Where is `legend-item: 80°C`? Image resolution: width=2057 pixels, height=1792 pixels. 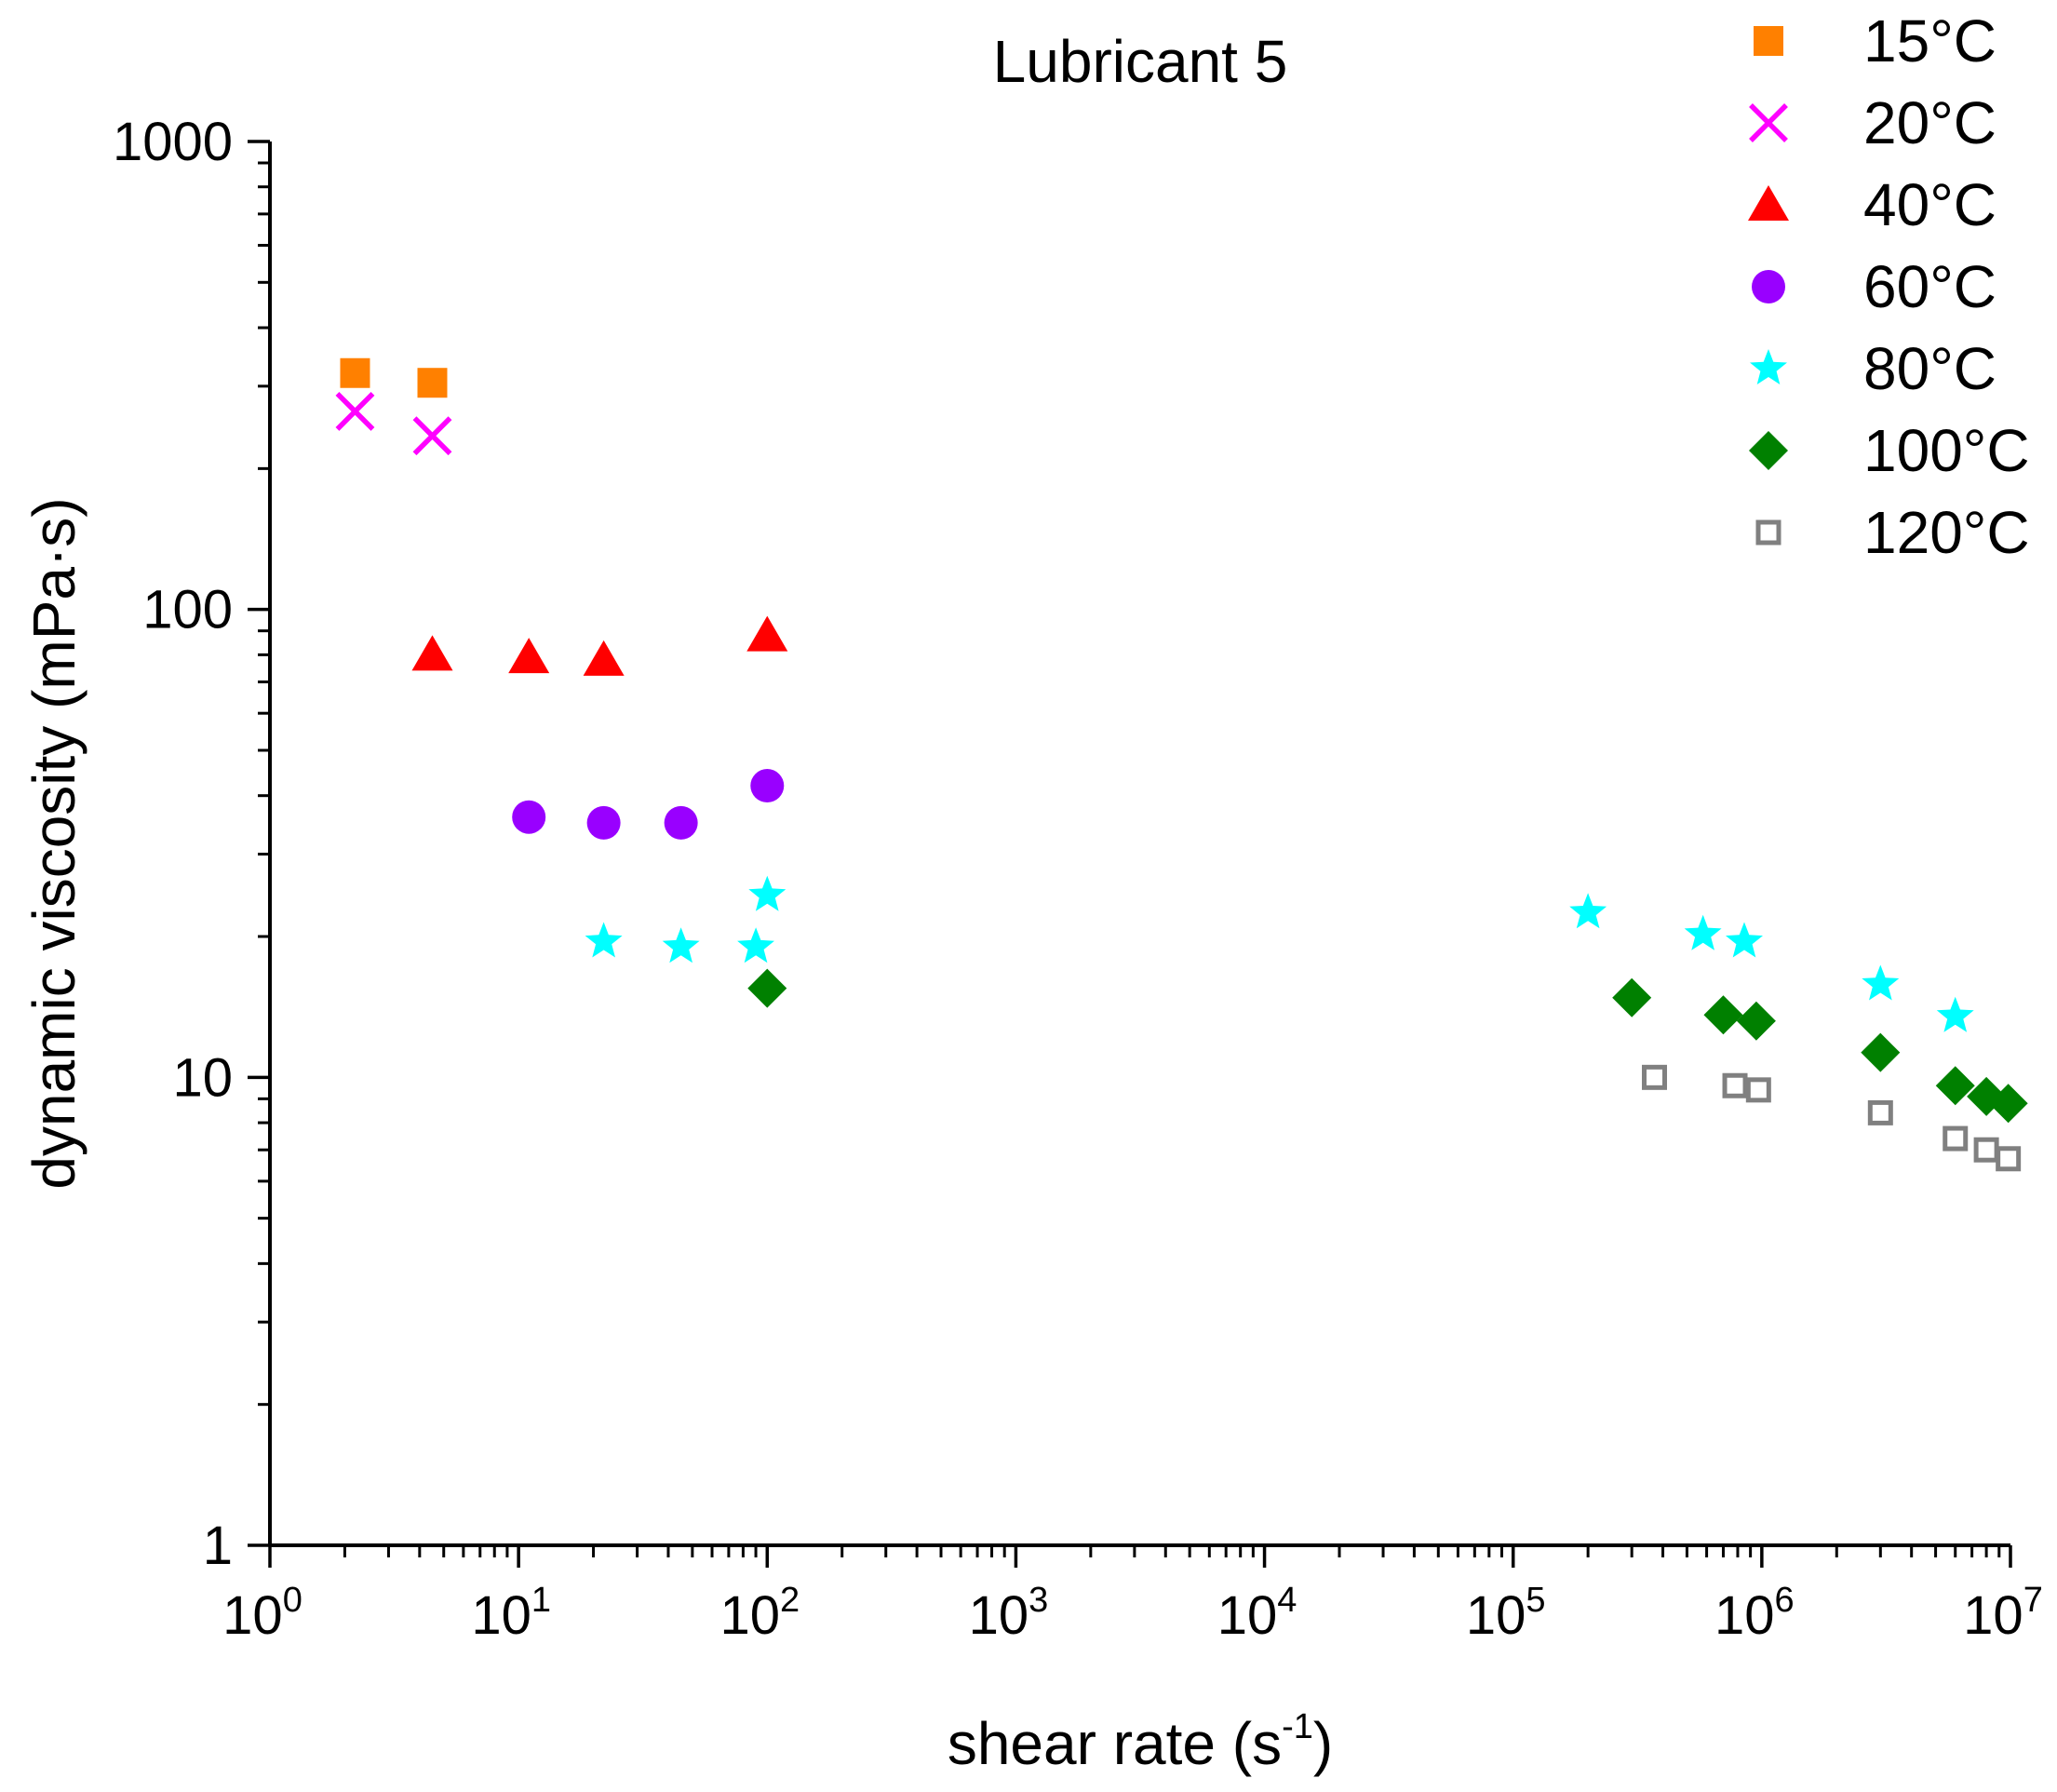 legend-item: 80°C is located at coordinates (1873, 368).